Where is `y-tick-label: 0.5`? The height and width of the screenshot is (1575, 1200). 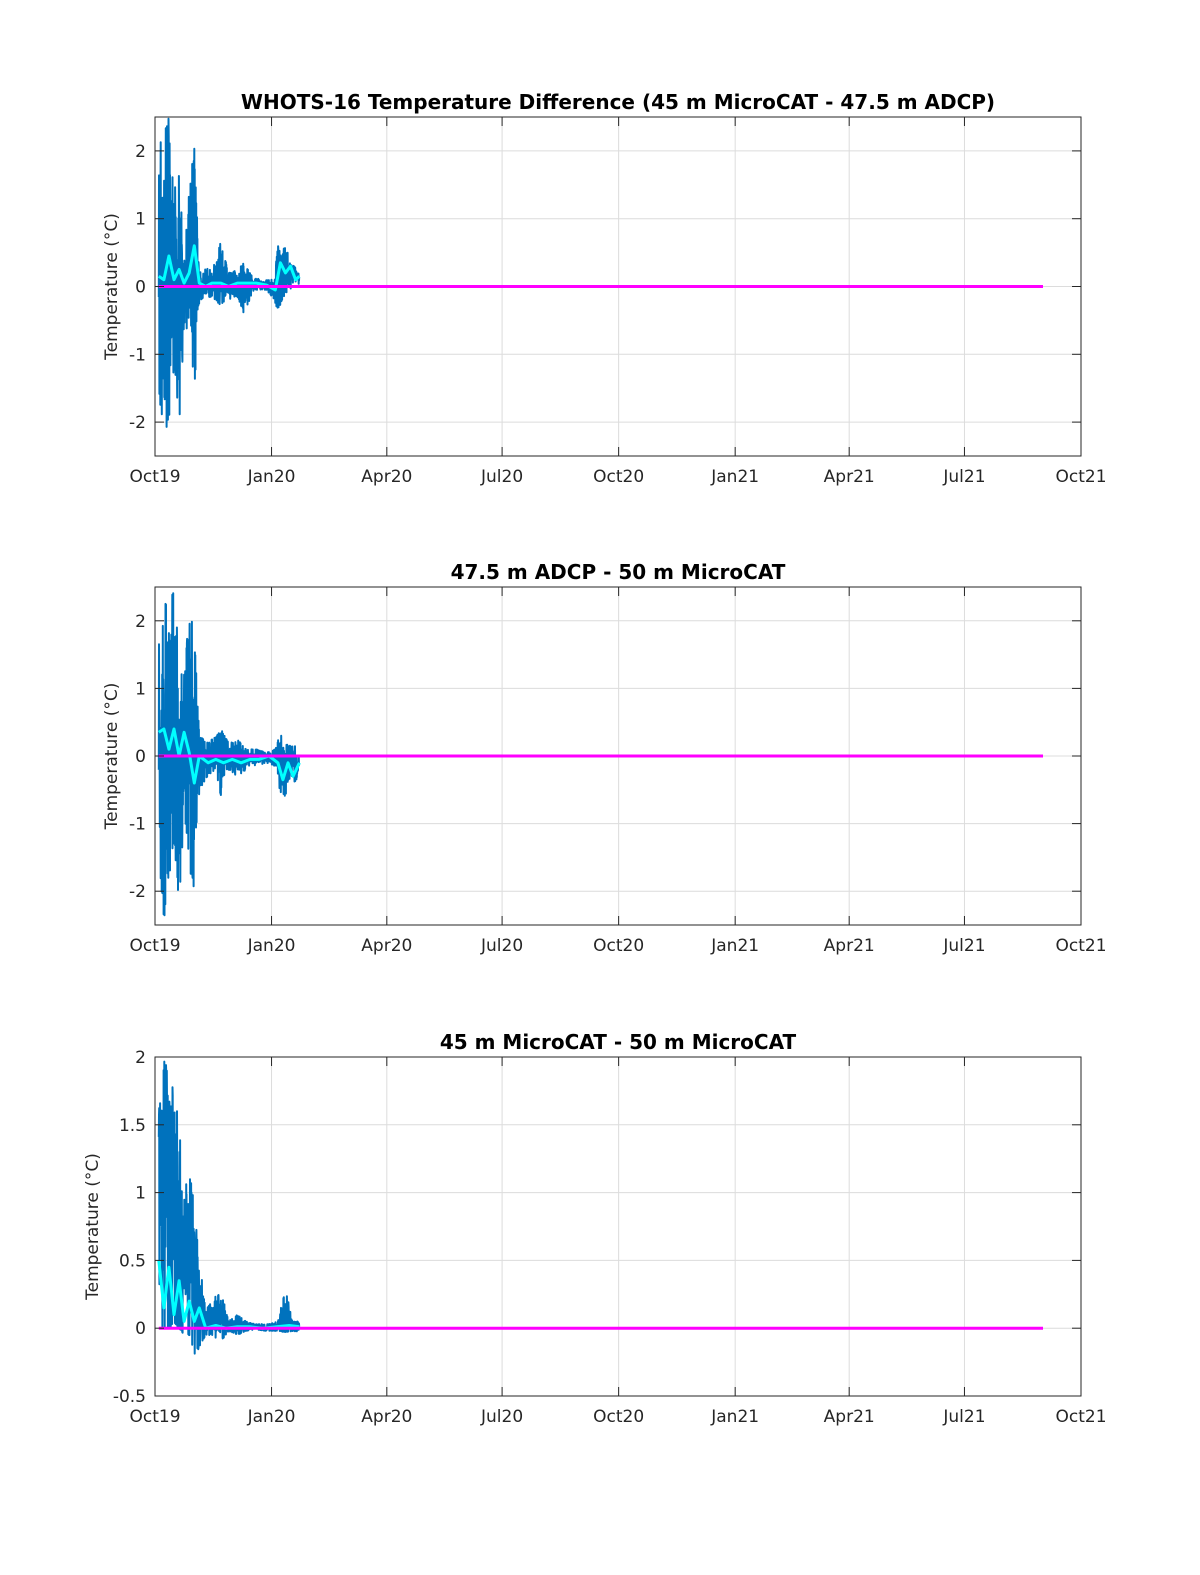 y-tick-label: 0.5 is located at coordinates (132, 1261).